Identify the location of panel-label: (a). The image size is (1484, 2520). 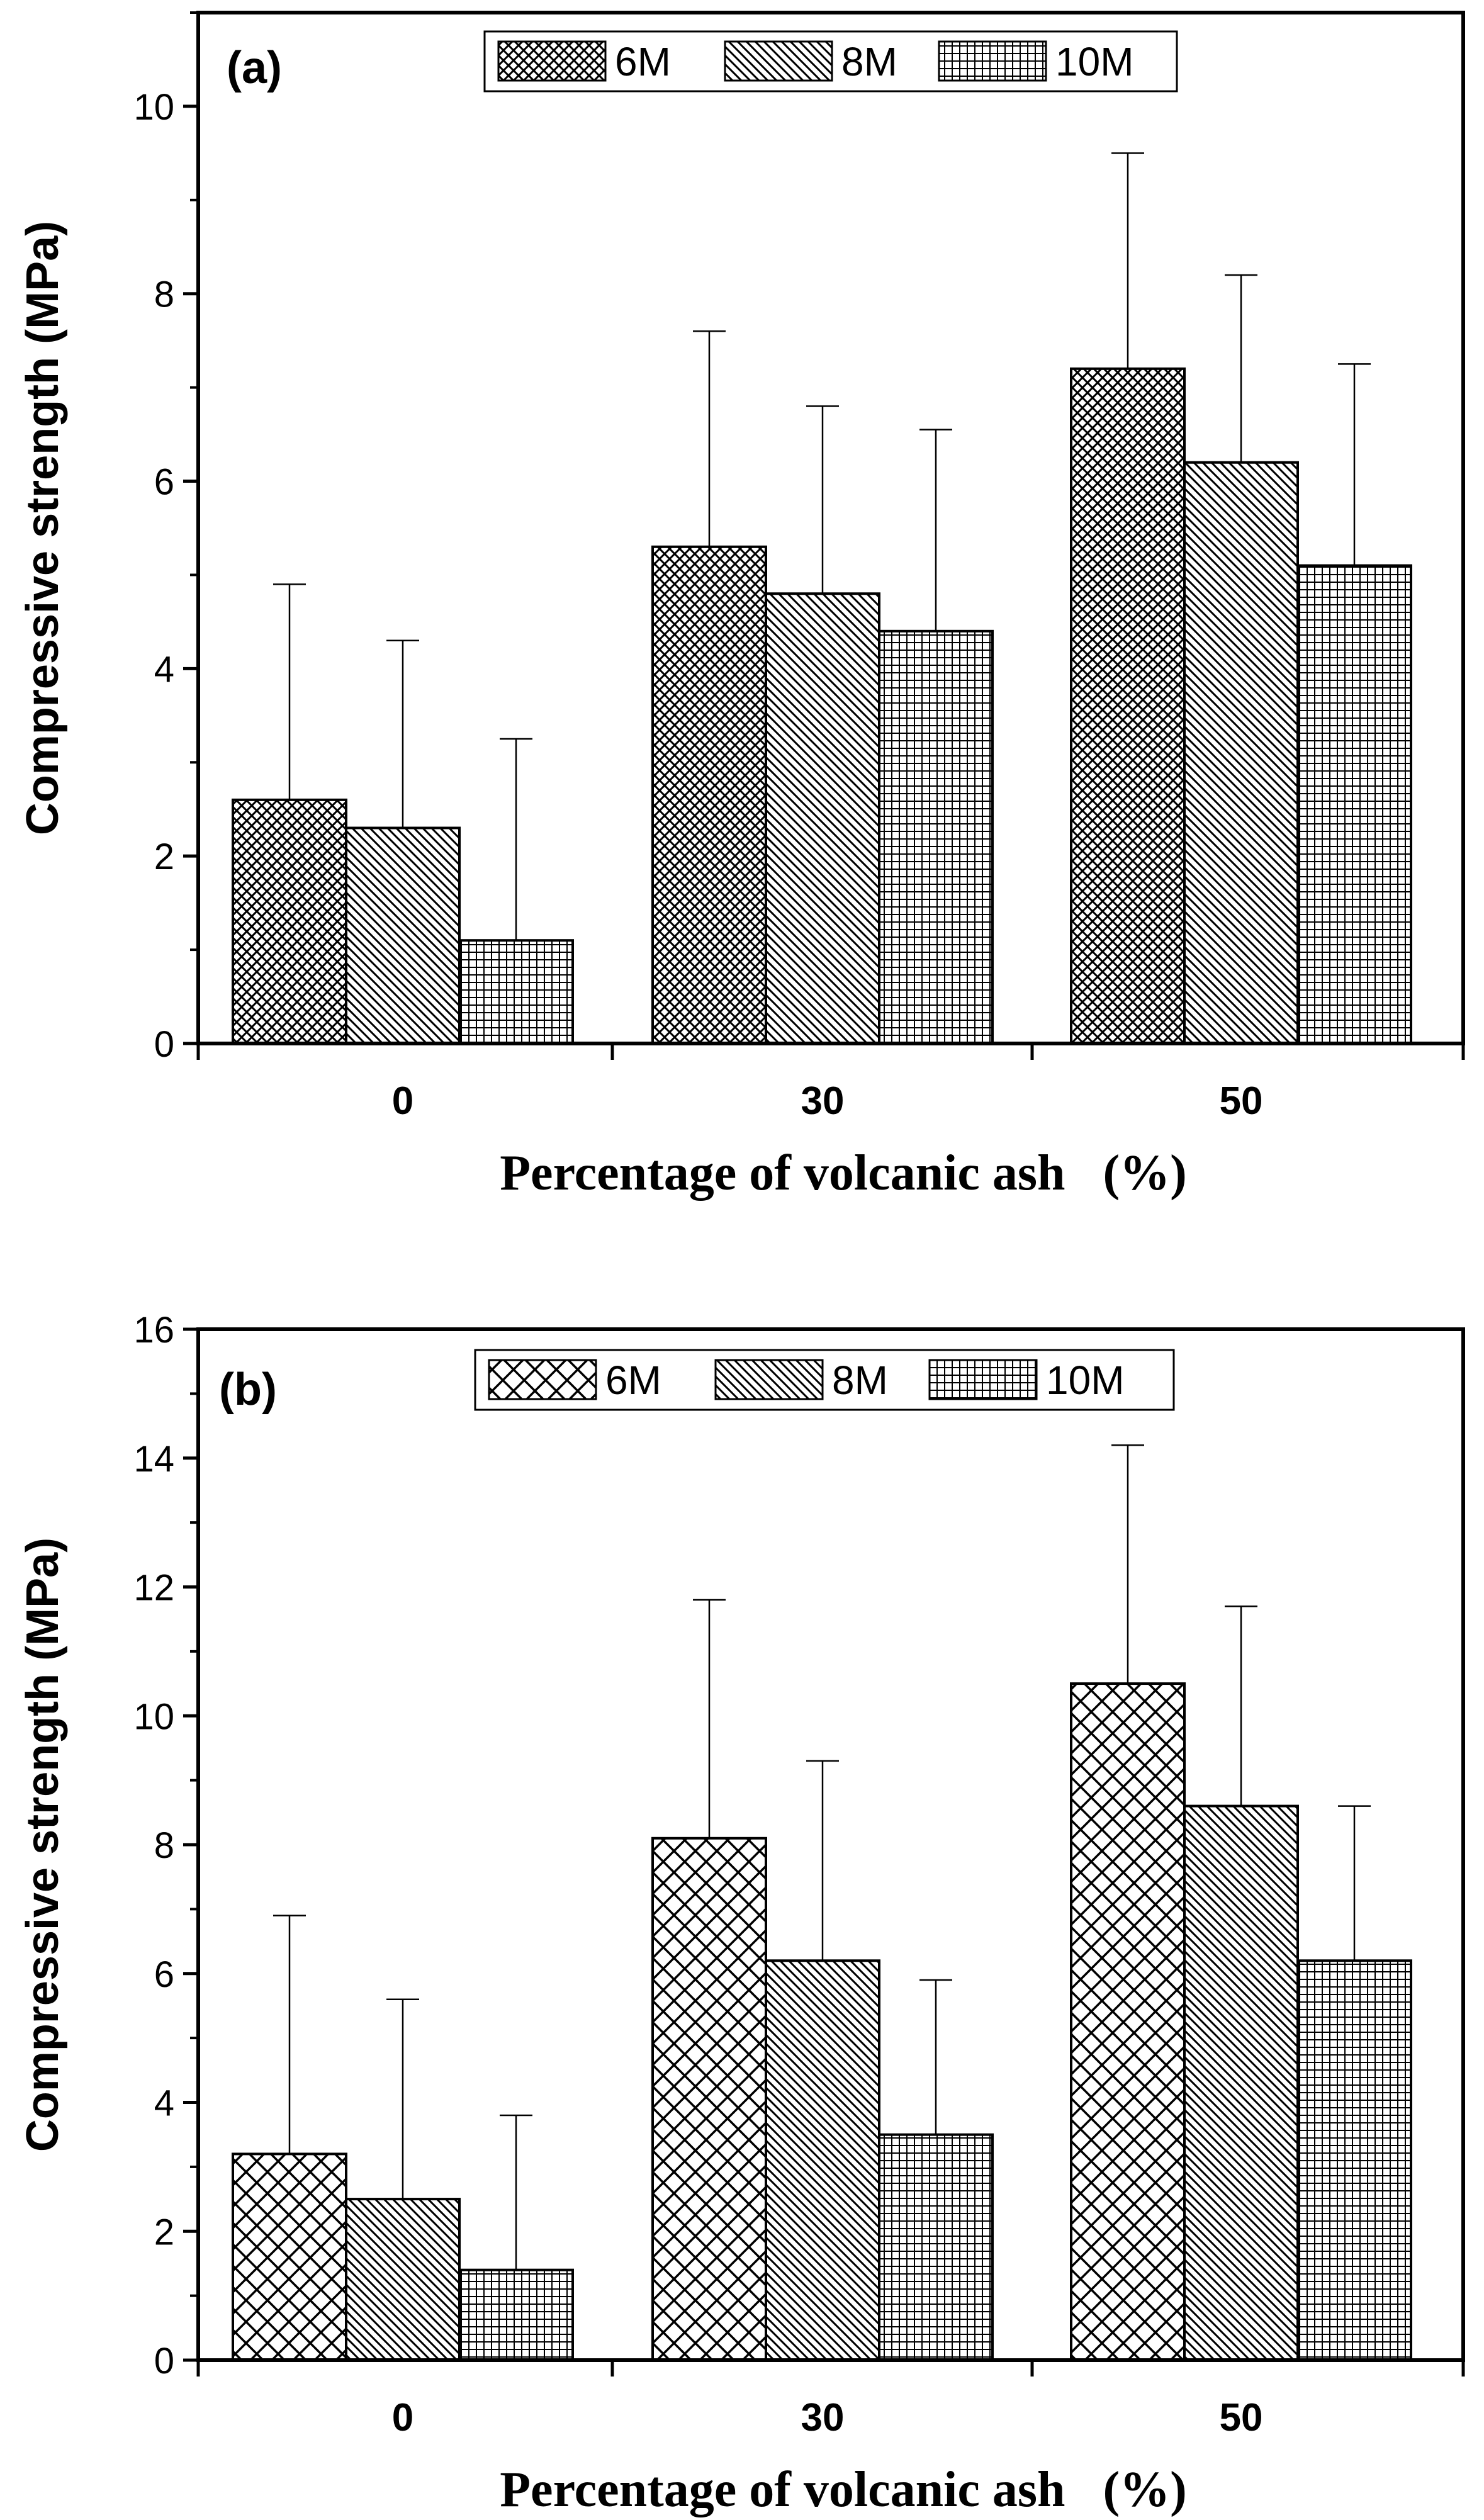
(254, 68).